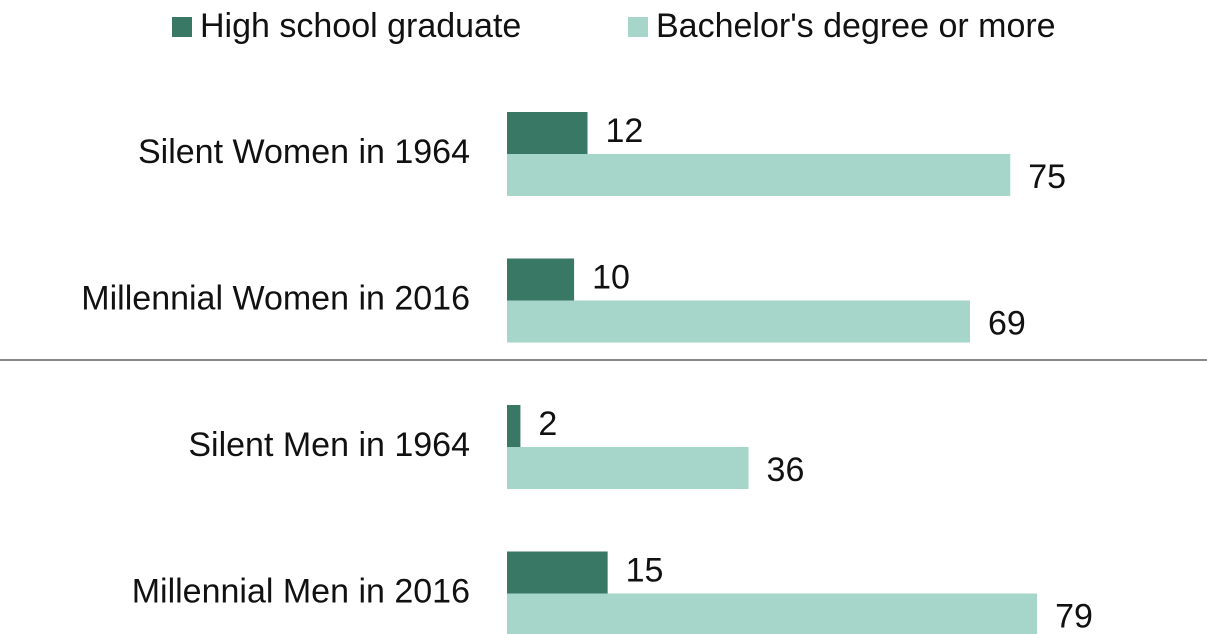  I want to click on value-label: 10, so click(611, 277).